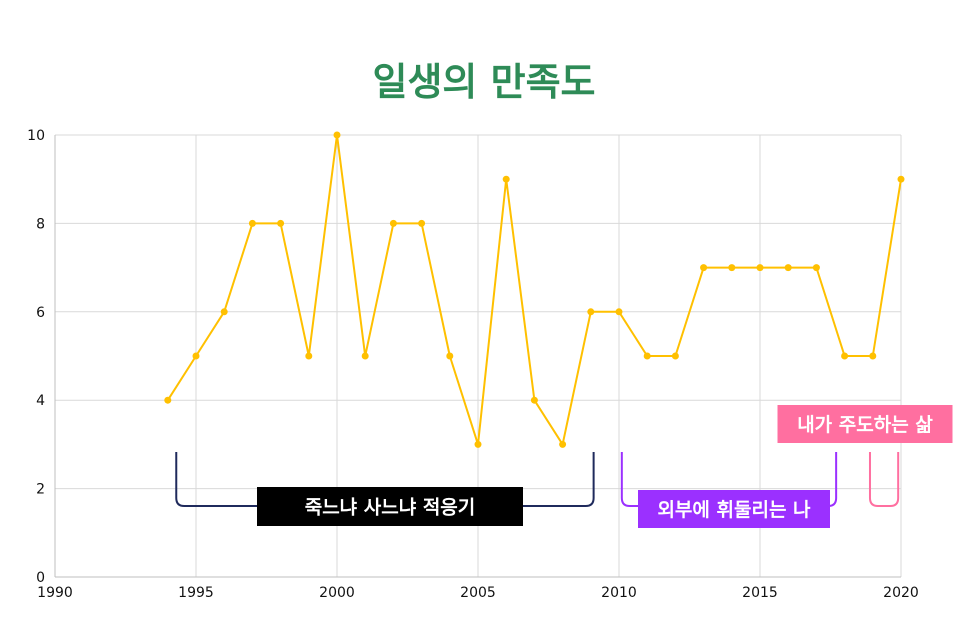 This screenshot has height=640, width=969. I want to click on x-tick-label: 2020, so click(901, 593).